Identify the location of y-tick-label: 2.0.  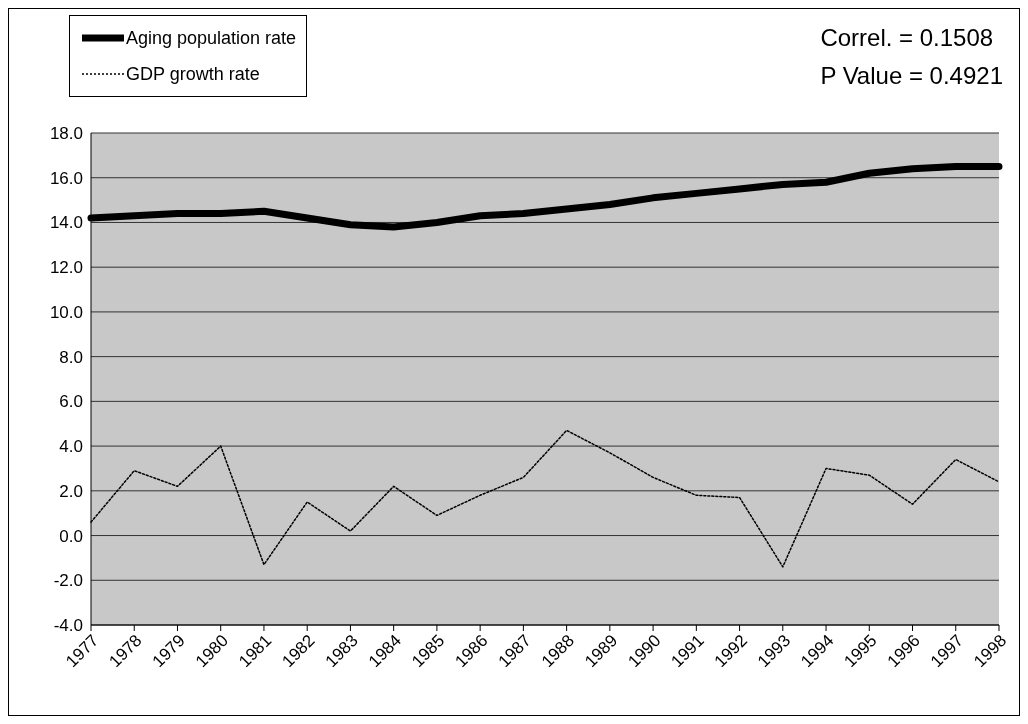
(71, 491).